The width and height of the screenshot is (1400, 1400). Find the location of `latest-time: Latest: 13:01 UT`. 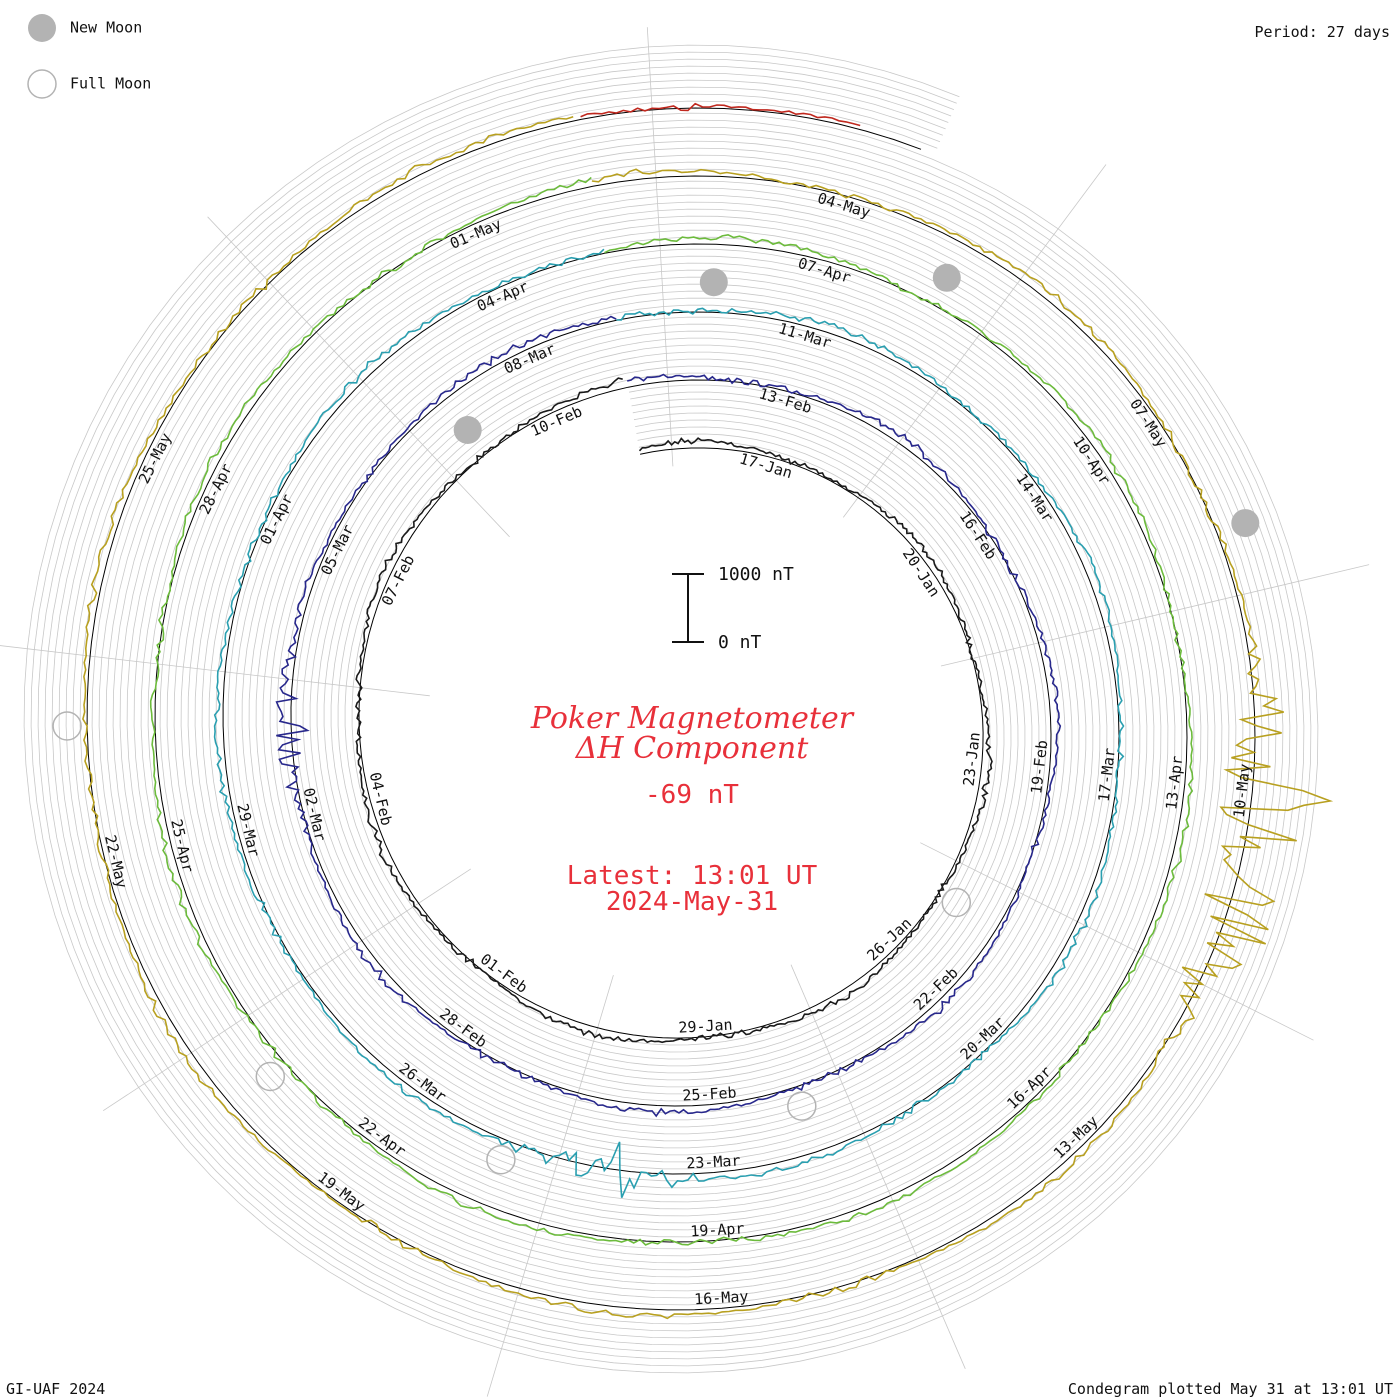

latest-time: Latest: 13:01 UT is located at coordinates (692, 876).